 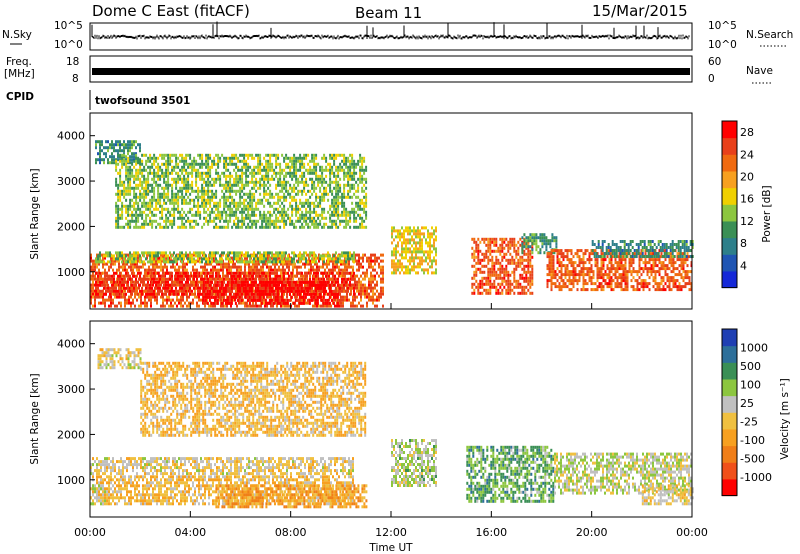 What do you see at coordinates (171, 11) in the screenshot?
I see `station-title: Dome C East (fitACF)` at bounding box center [171, 11].